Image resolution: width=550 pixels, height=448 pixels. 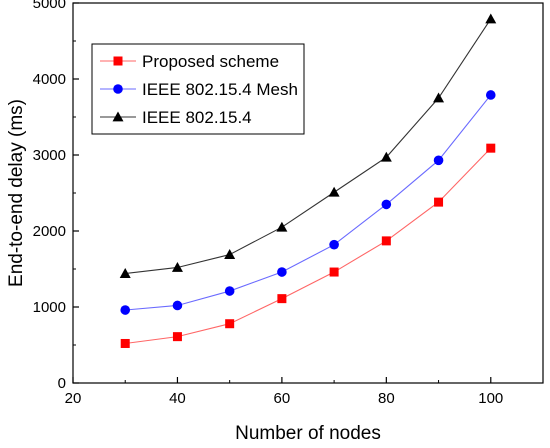 What do you see at coordinates (73, 398) in the screenshot?
I see `x-tick-label: 20` at bounding box center [73, 398].